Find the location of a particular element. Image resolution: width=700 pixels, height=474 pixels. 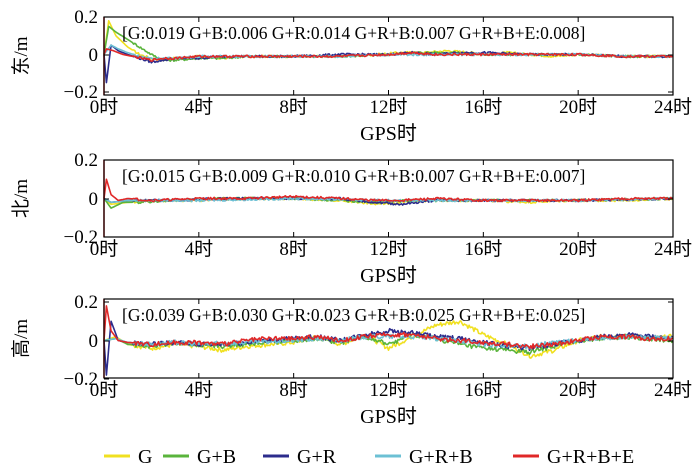

series-line-G+R is located at coordinates (388, 64).